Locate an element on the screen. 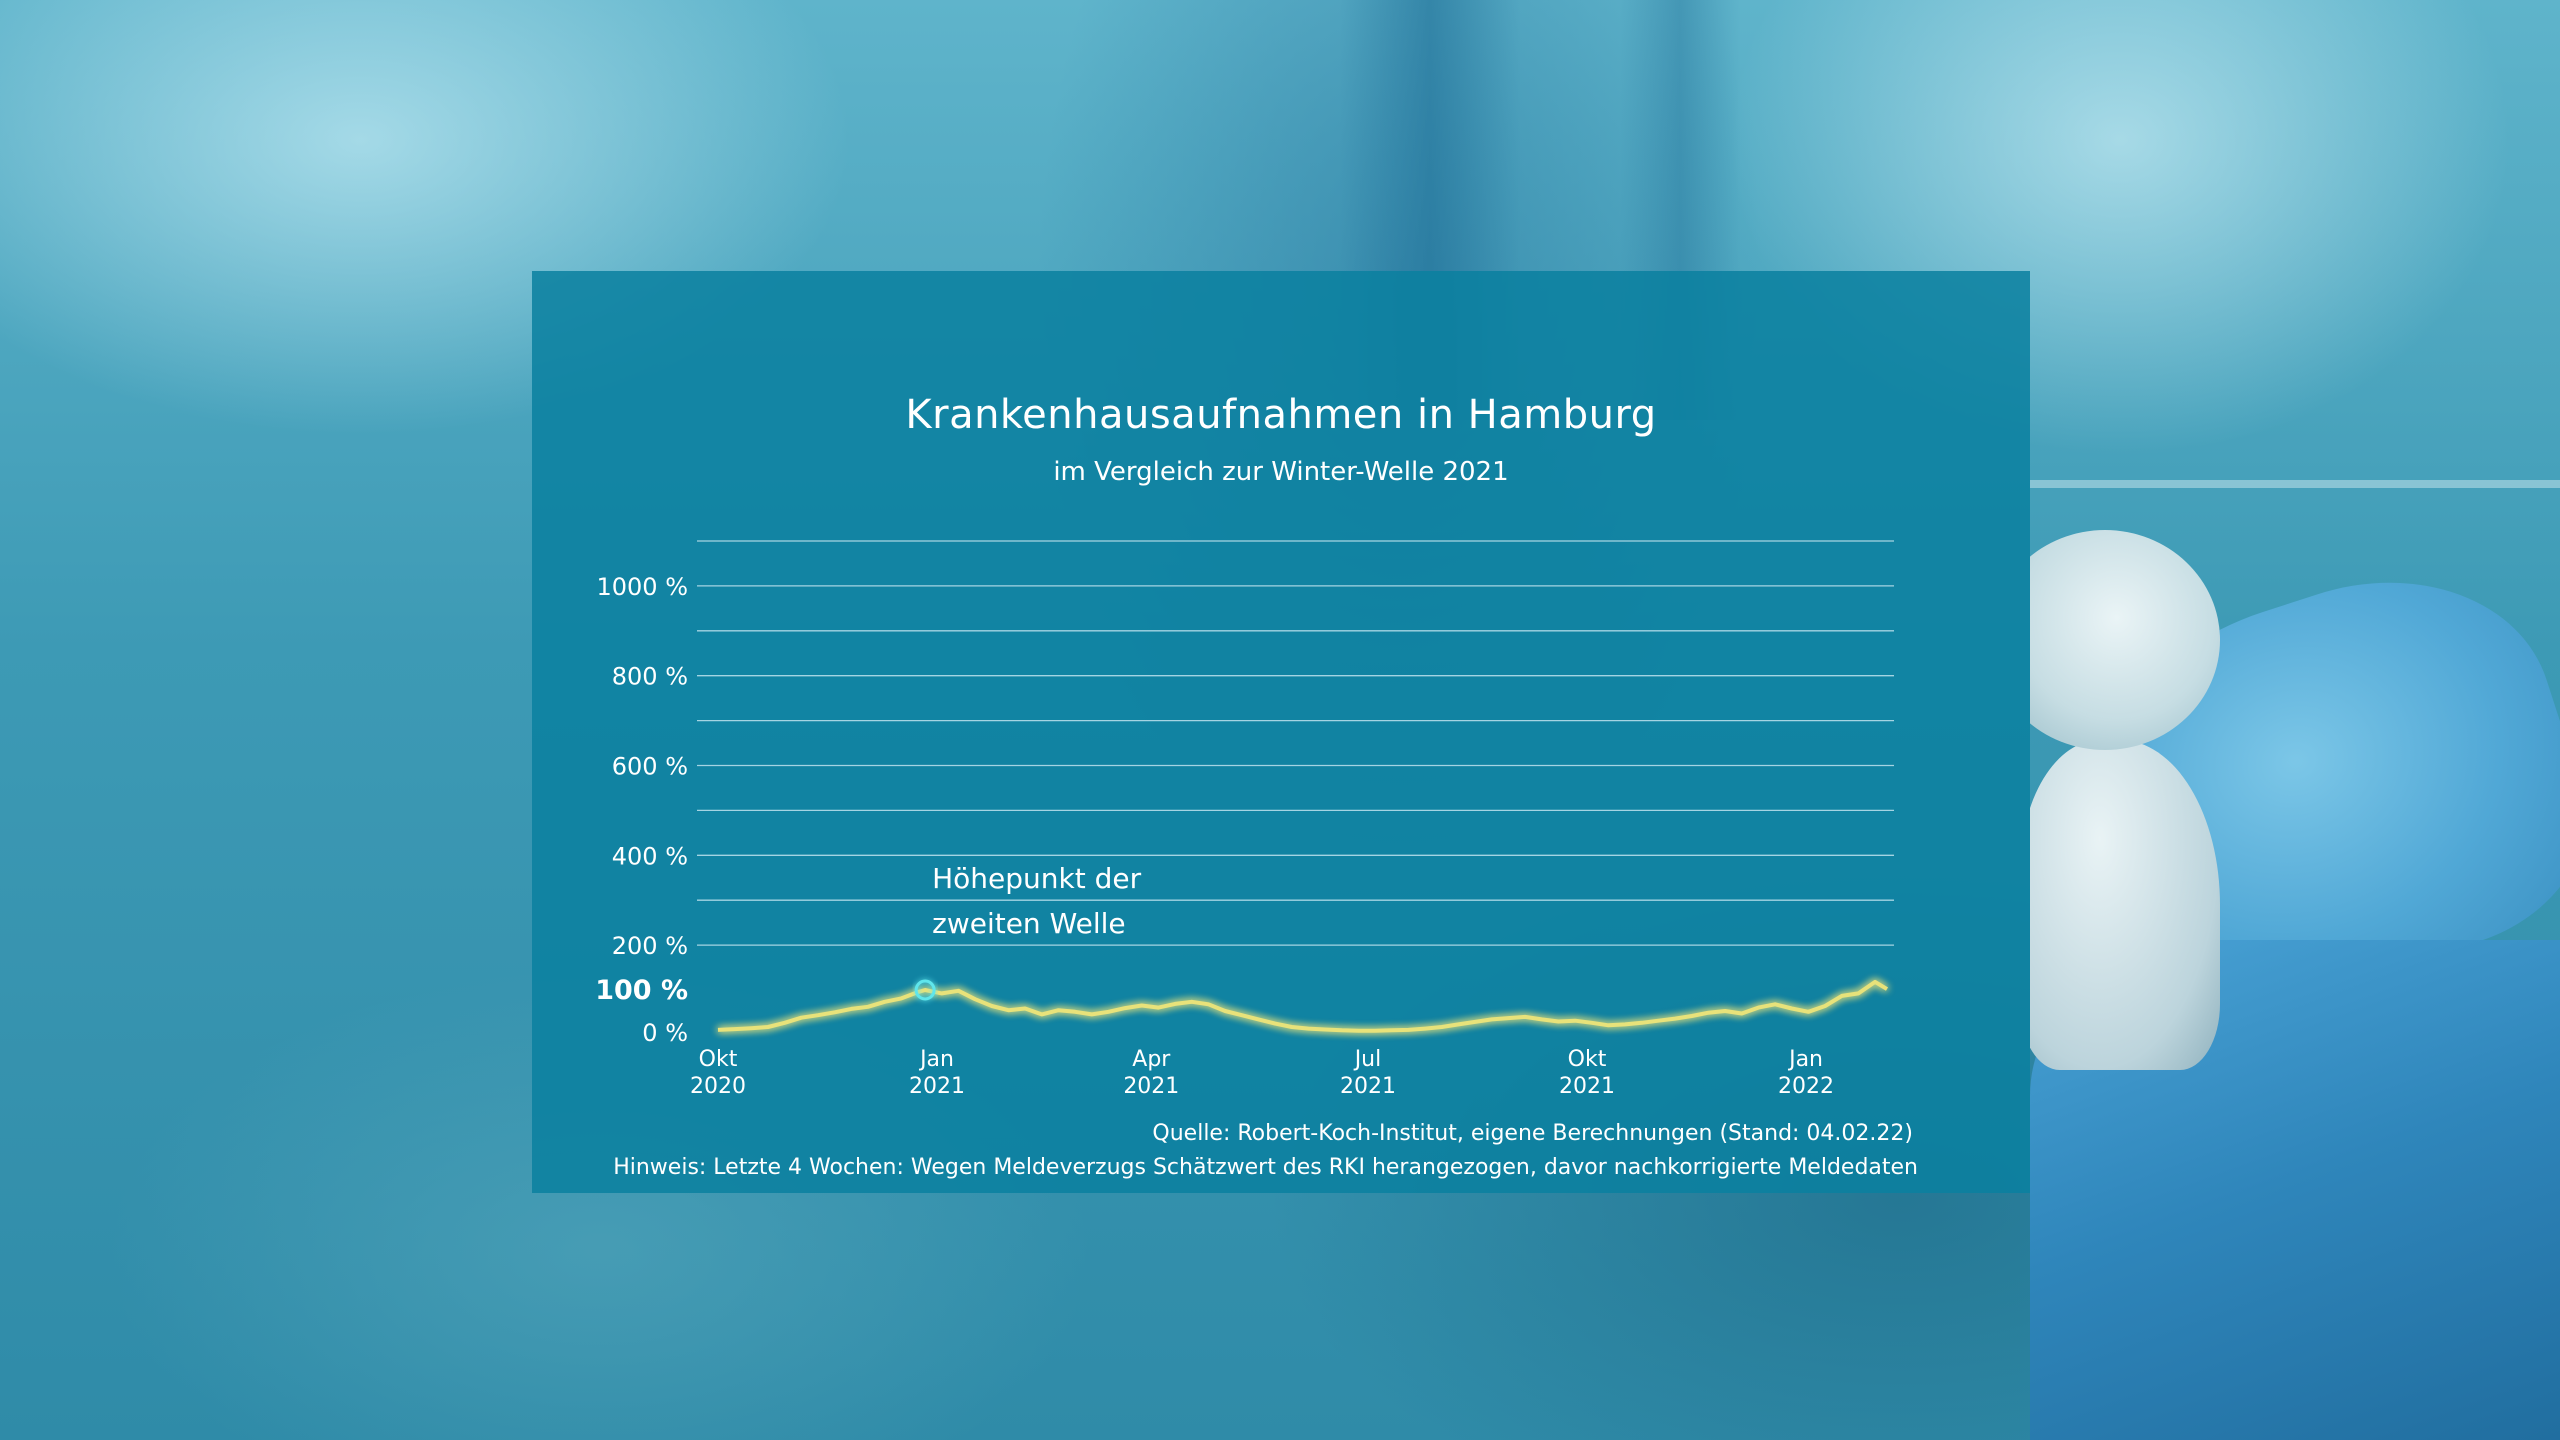 The height and width of the screenshot is (1440, 2560). patient-head is located at coordinates (2125, 640).